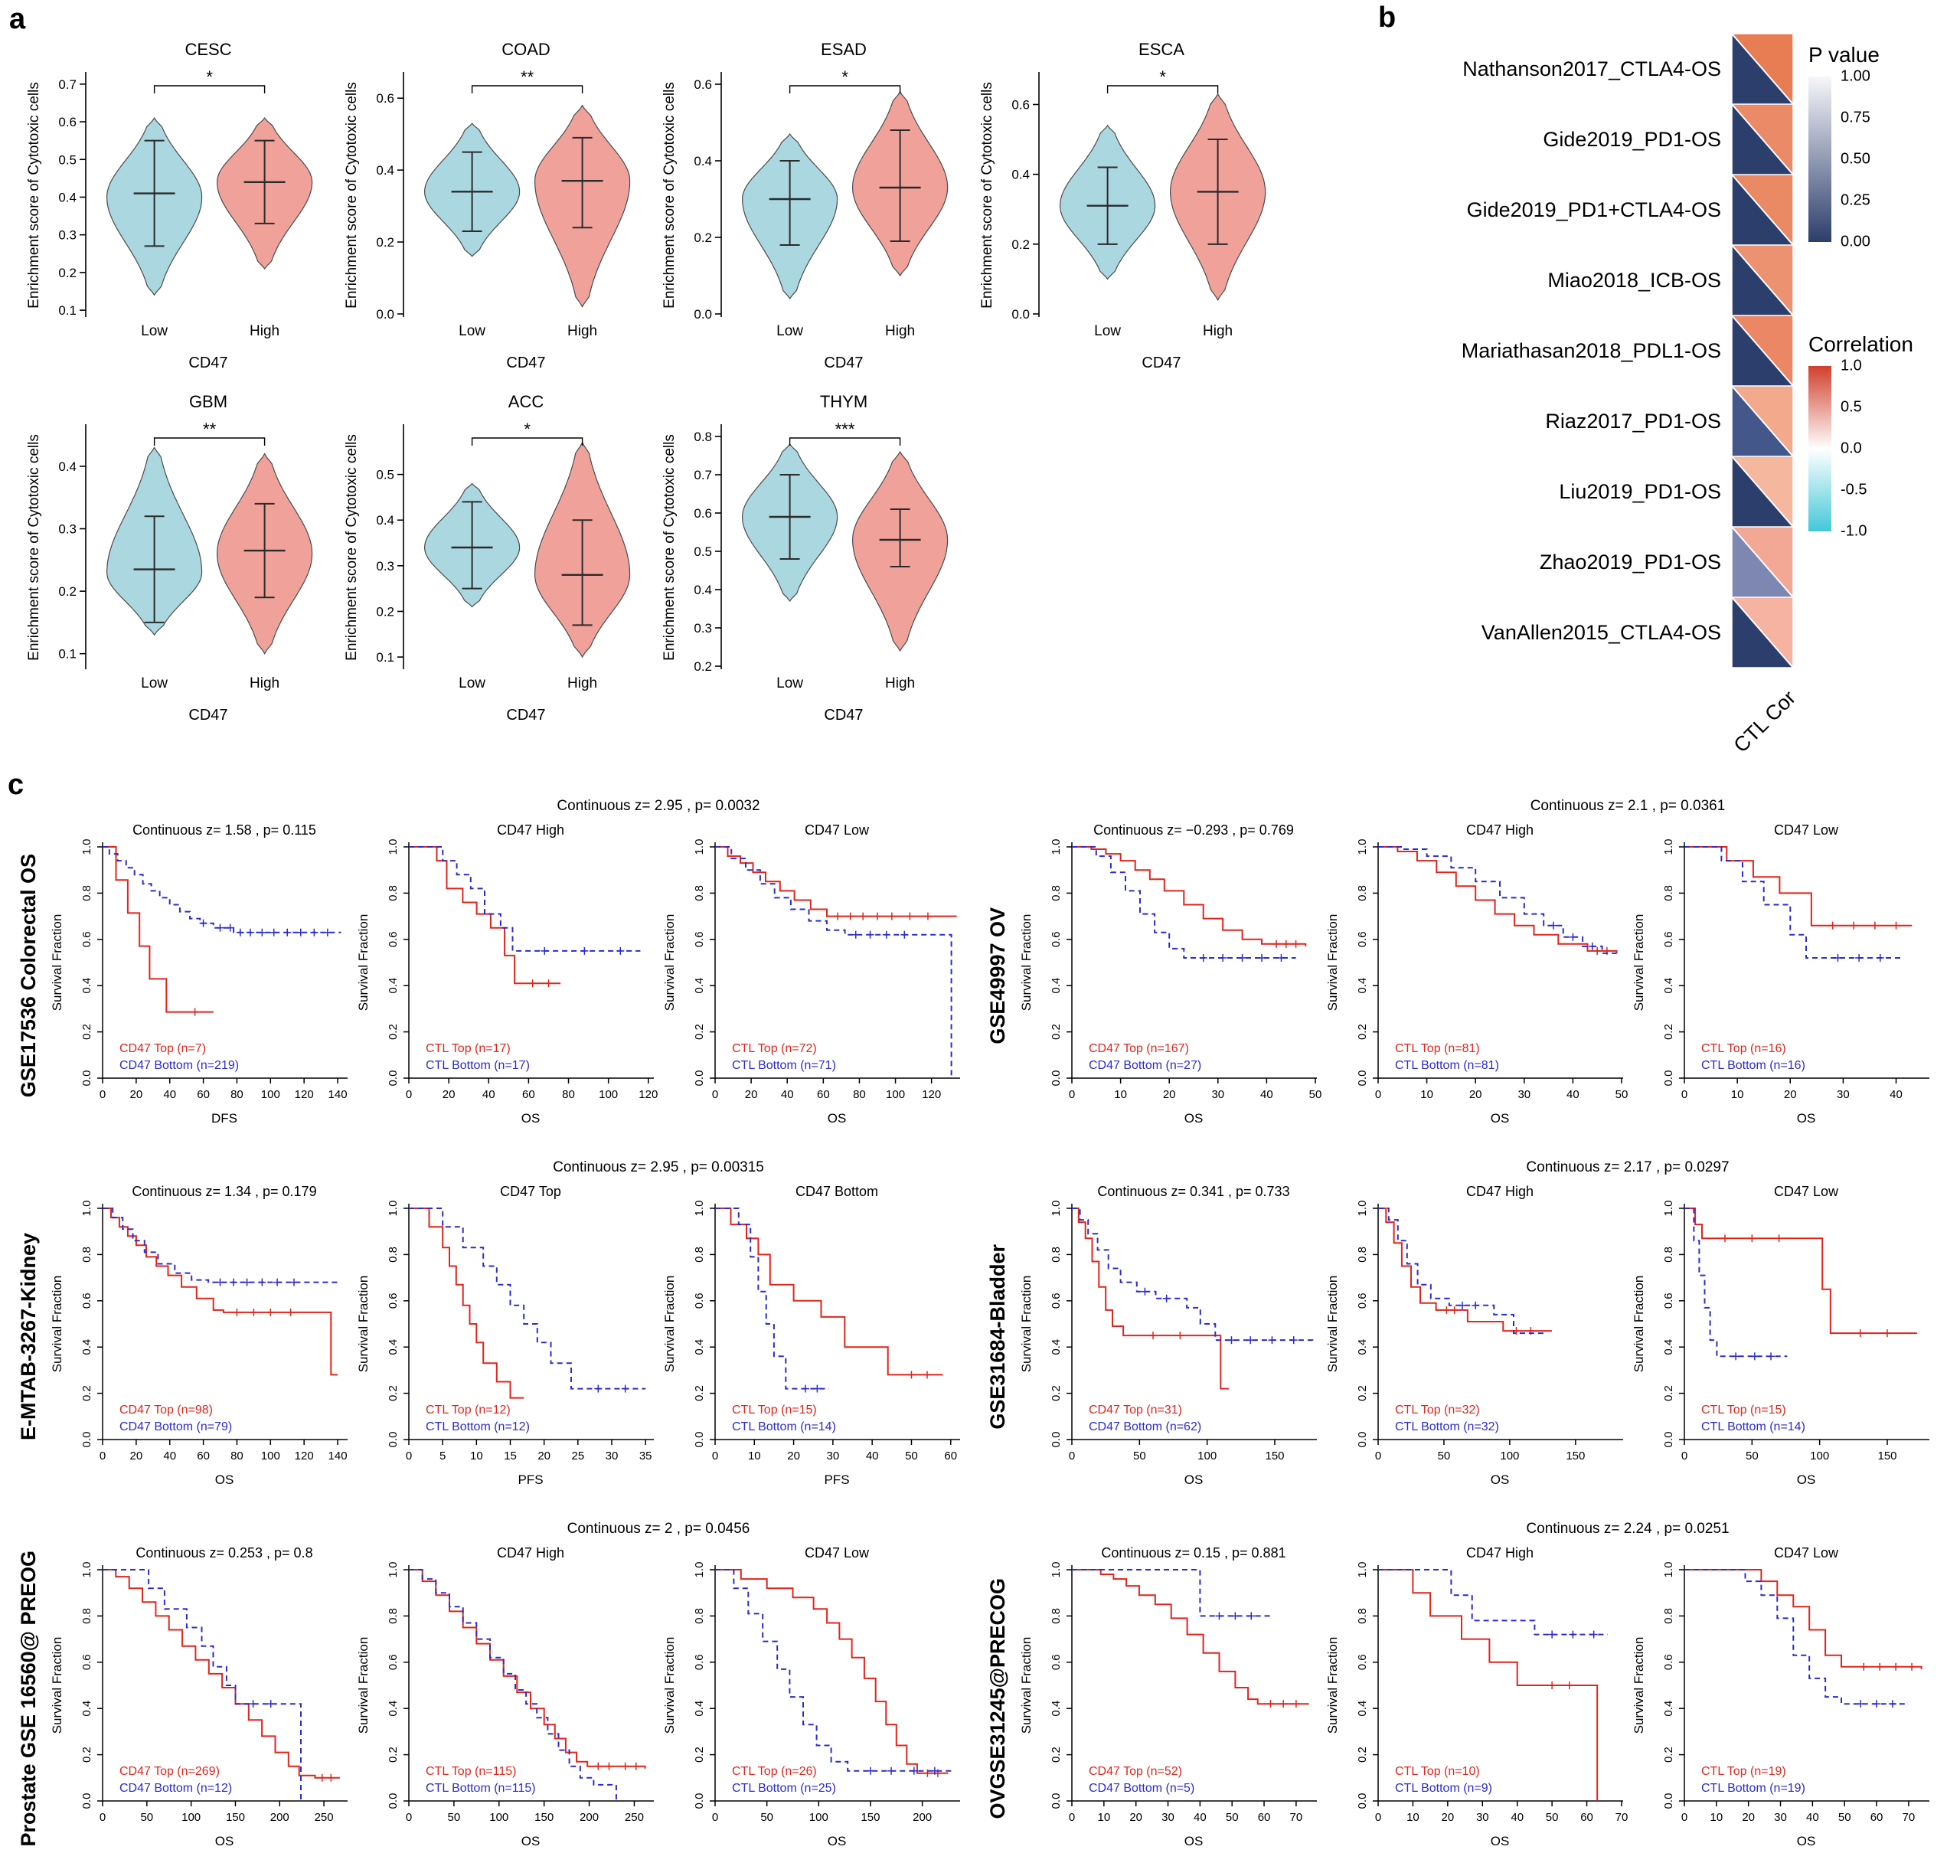 The image size is (1960, 1876). I want to click on y-axis-label: Enrichment score of Cytotoxic cells, so click(352, 196).